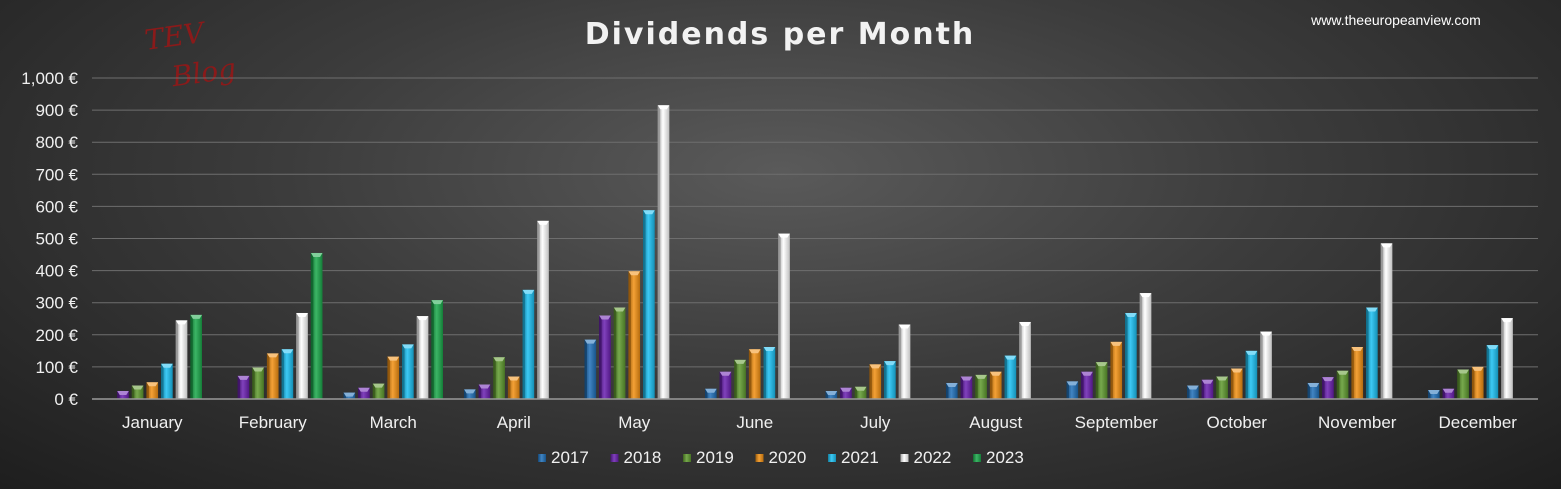  I want to click on tev-blog-logo: TEV Blog, so click(190, 55).